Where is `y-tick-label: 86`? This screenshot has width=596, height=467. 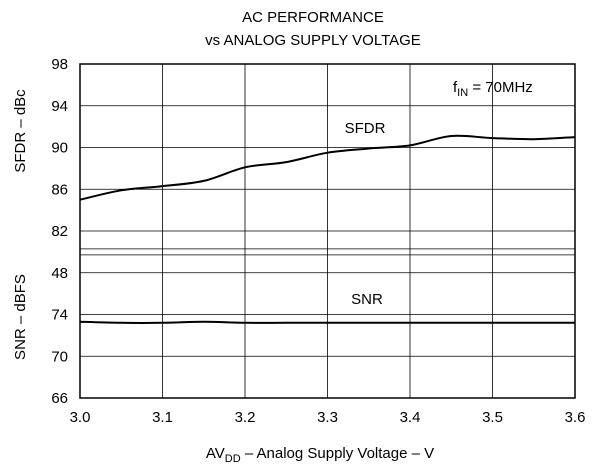 y-tick-label: 86 is located at coordinates (59, 189).